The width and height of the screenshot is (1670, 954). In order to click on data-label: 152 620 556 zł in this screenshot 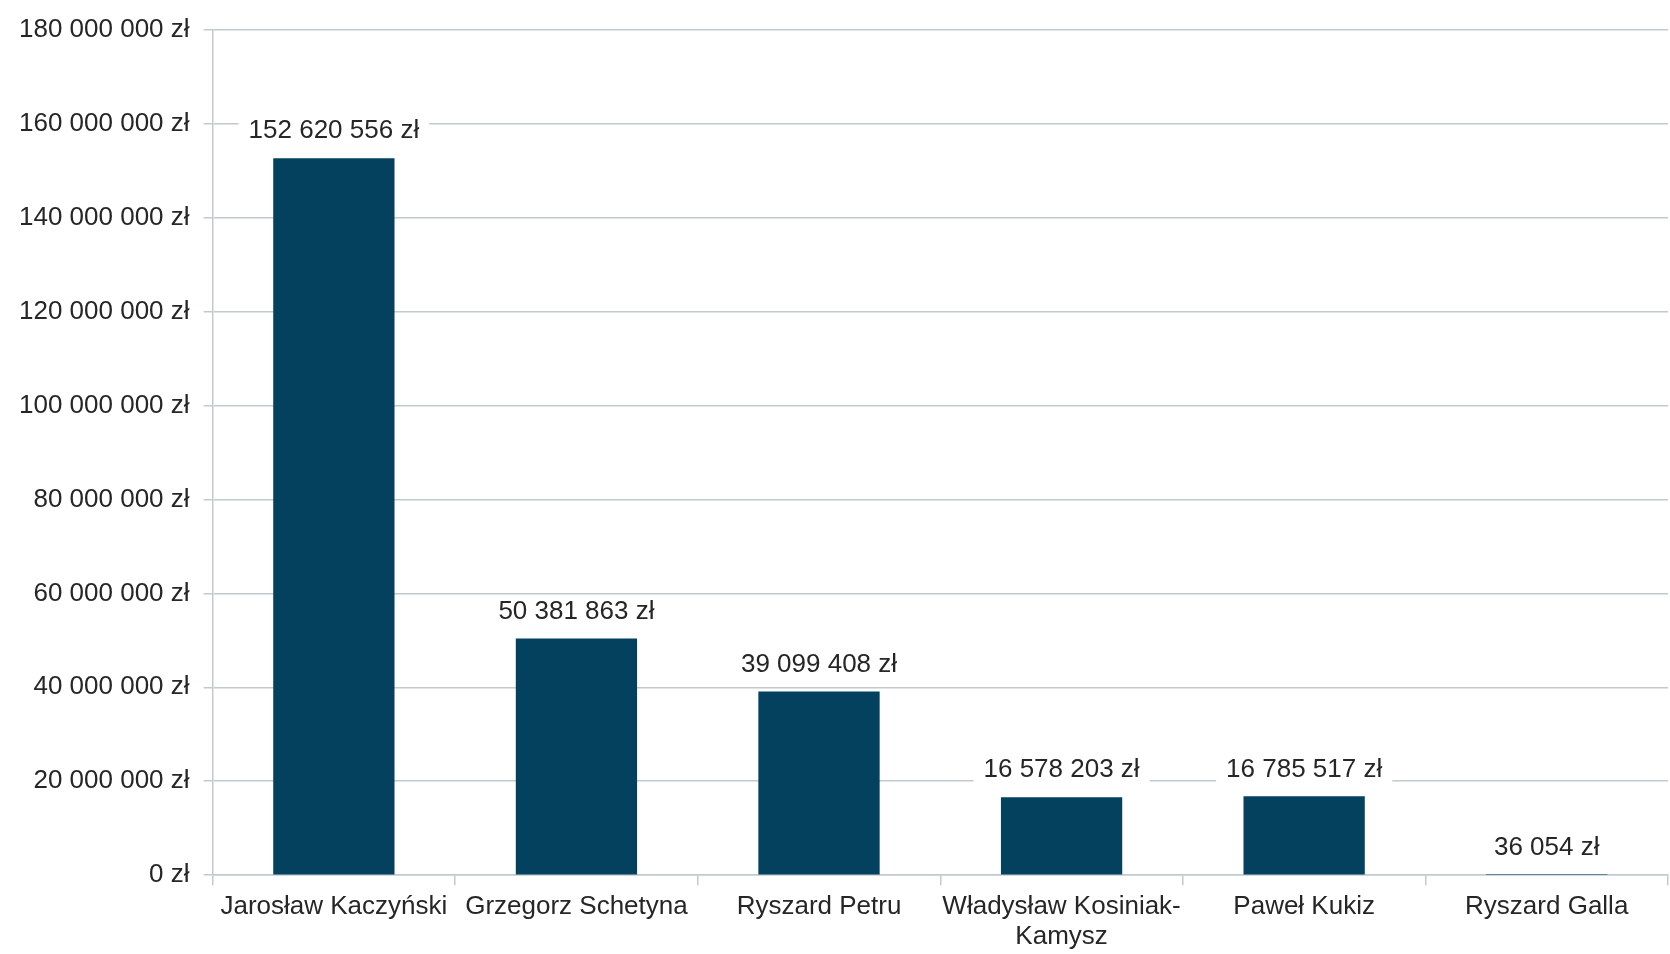, I will do `click(334, 129)`.